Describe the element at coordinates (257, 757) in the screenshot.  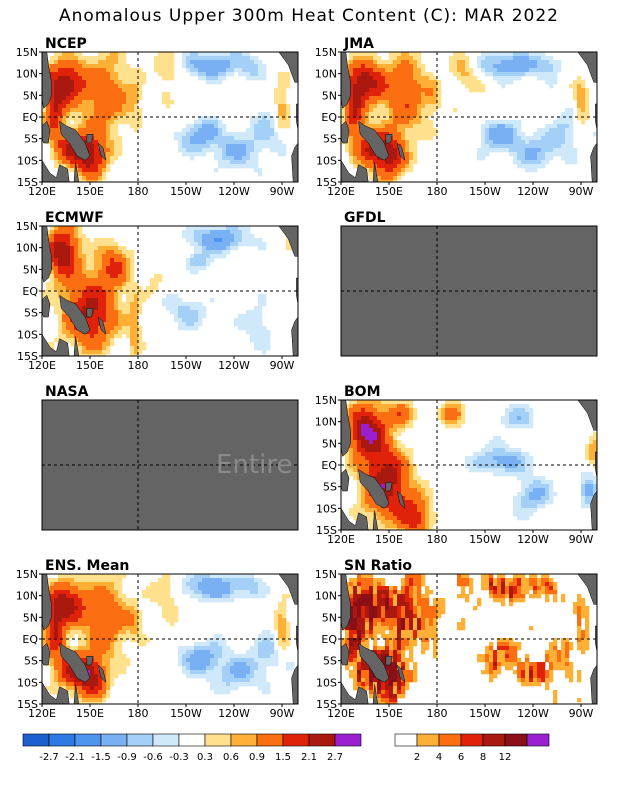
I see `colorbar-label: 0.9` at that location.